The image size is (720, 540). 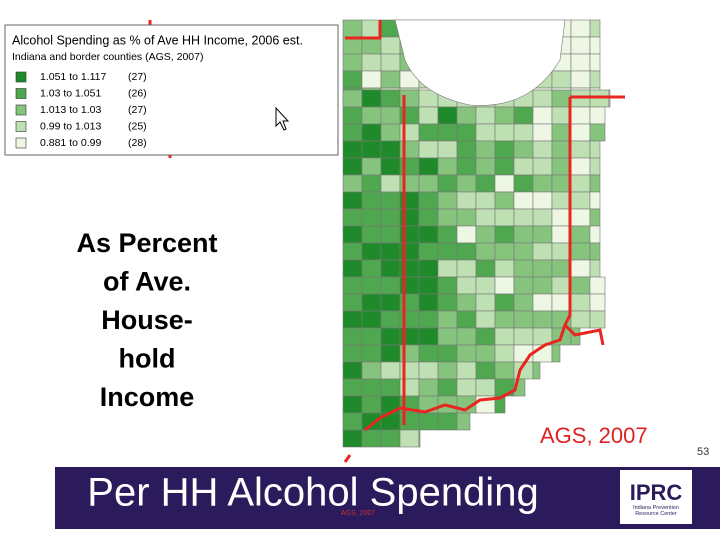 I want to click on border-line, so click(x=584, y=221).